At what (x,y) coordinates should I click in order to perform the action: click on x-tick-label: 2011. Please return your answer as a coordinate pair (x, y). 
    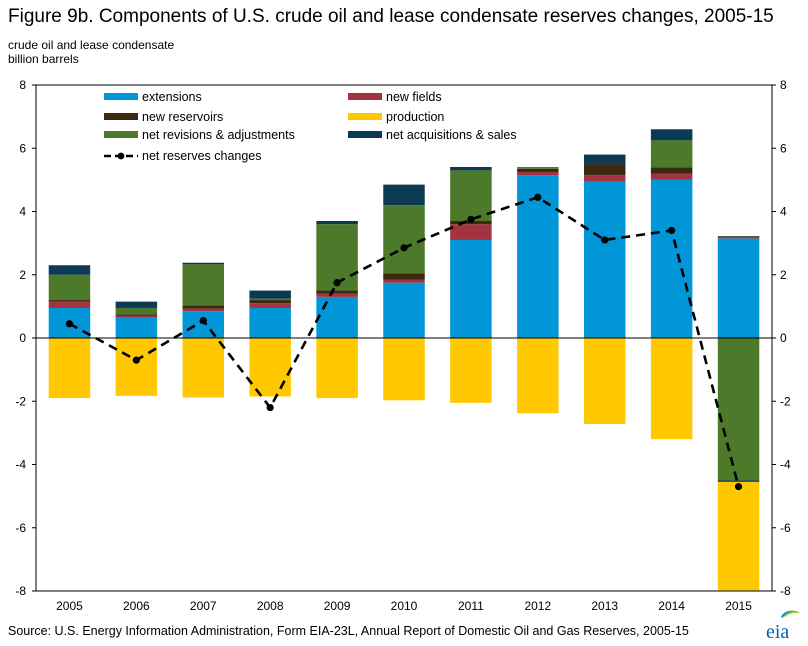
    Looking at the image, I should click on (471, 606).